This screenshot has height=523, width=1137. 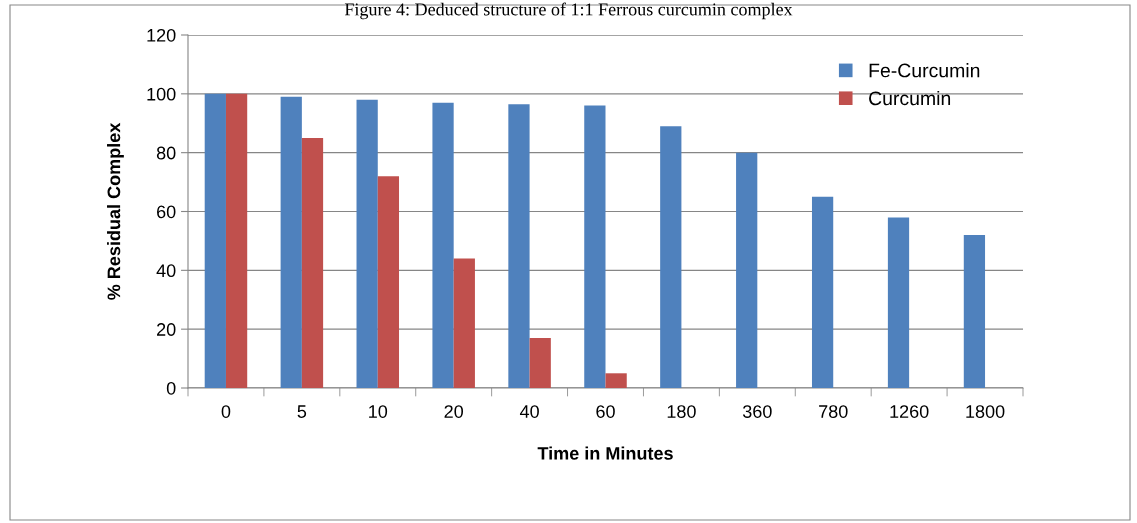 What do you see at coordinates (161, 35) in the screenshot?
I see `y-tick-label: 120` at bounding box center [161, 35].